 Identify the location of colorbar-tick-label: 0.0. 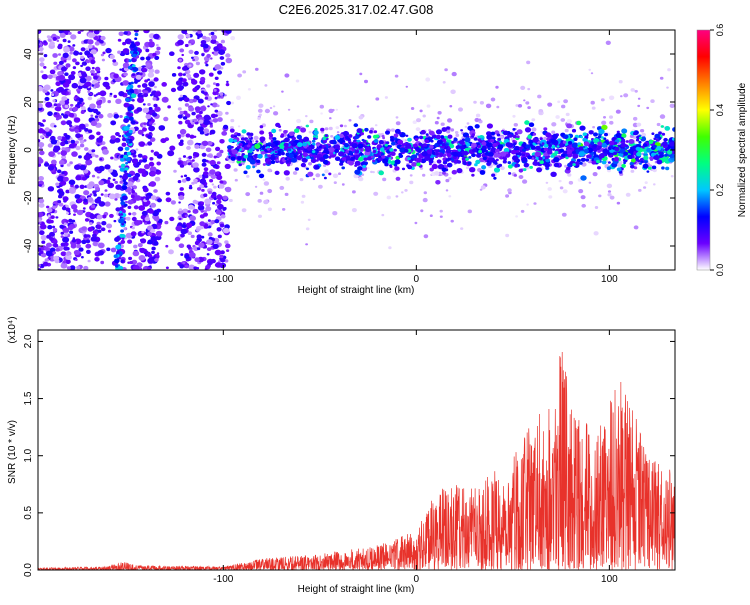
(720, 270).